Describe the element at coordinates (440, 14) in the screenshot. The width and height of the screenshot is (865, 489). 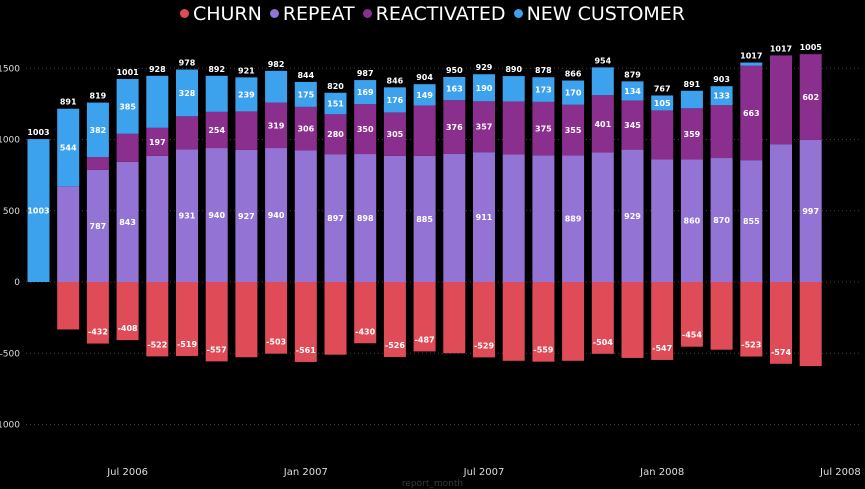
I see `legend-label: REACTIVATED` at that location.